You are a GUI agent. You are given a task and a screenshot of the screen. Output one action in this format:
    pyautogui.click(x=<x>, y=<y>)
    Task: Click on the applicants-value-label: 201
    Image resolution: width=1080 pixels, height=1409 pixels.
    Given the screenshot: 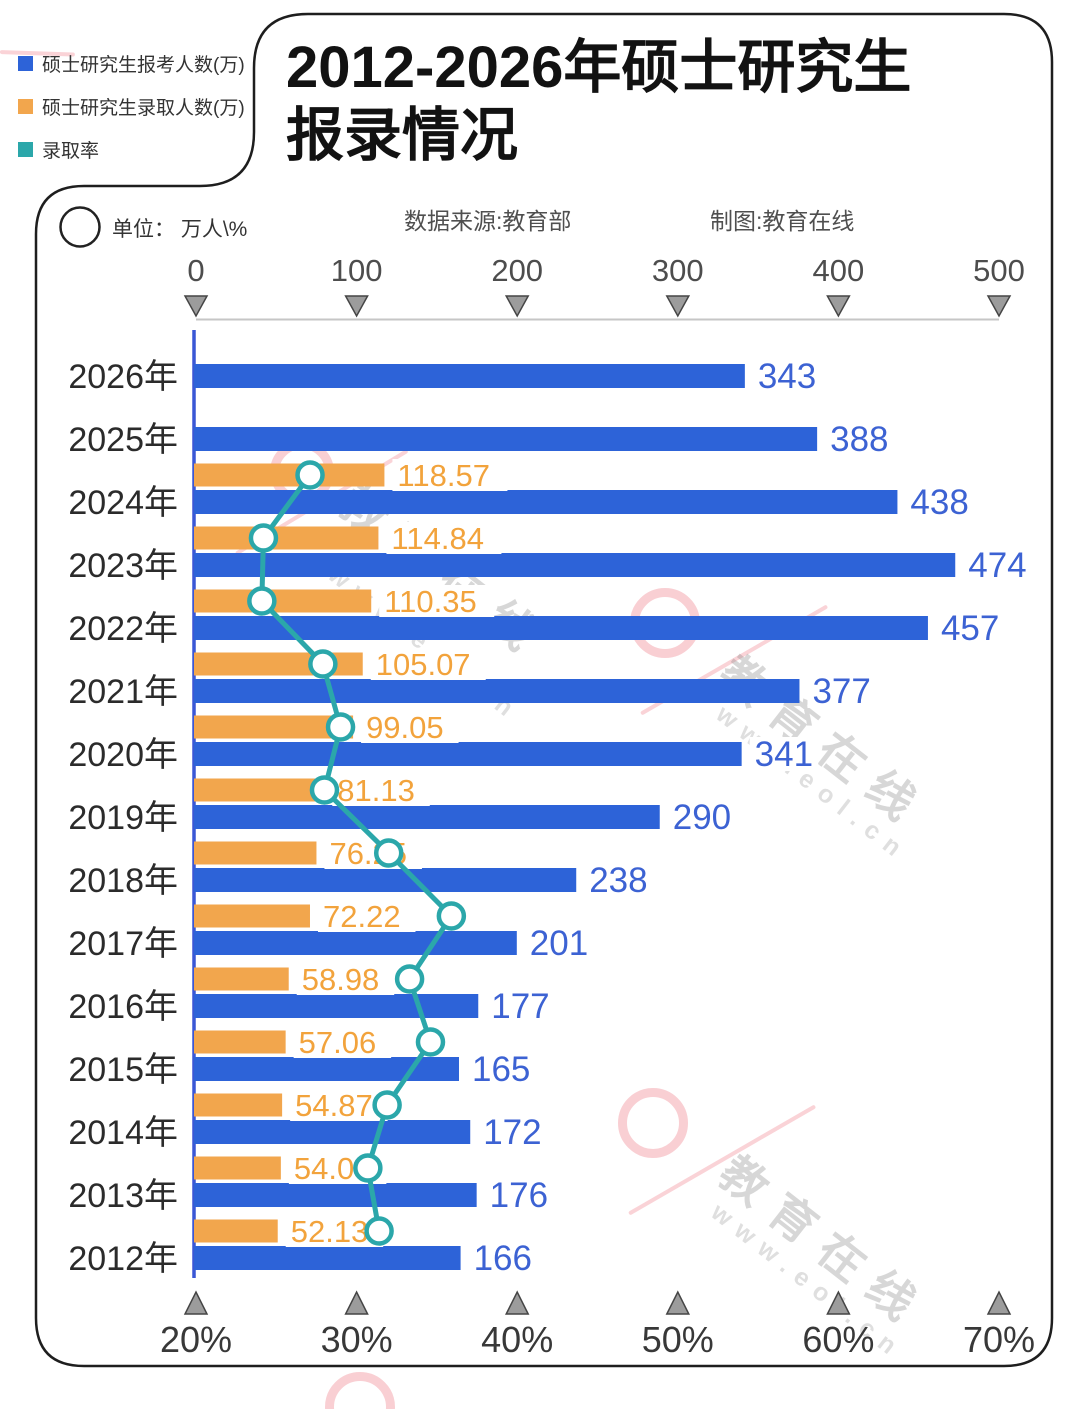 What is the action you would take?
    pyautogui.click(x=559, y=943)
    